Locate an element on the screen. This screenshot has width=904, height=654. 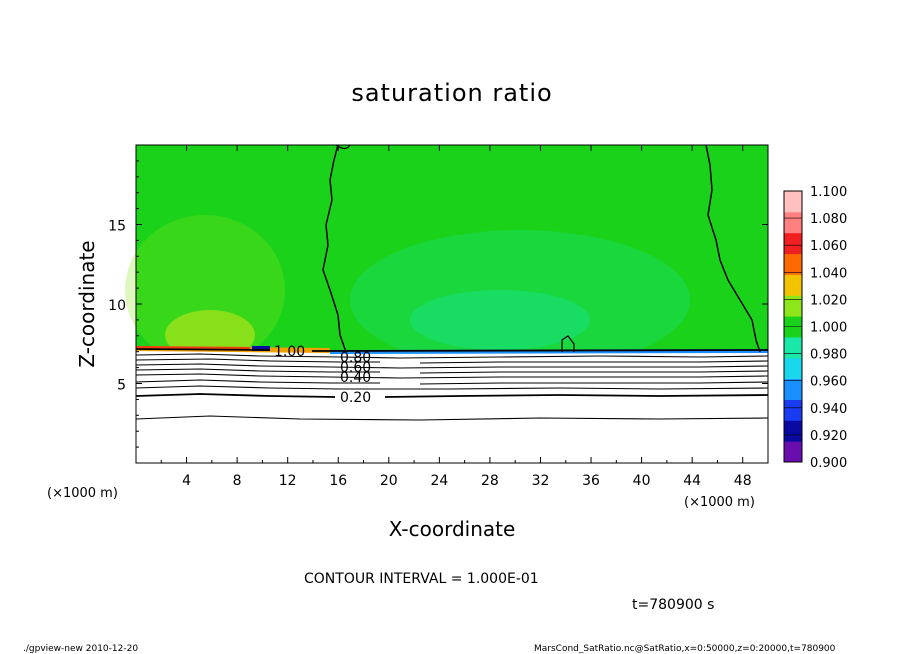
contour-sat-left is located at coordinates (334, 248).